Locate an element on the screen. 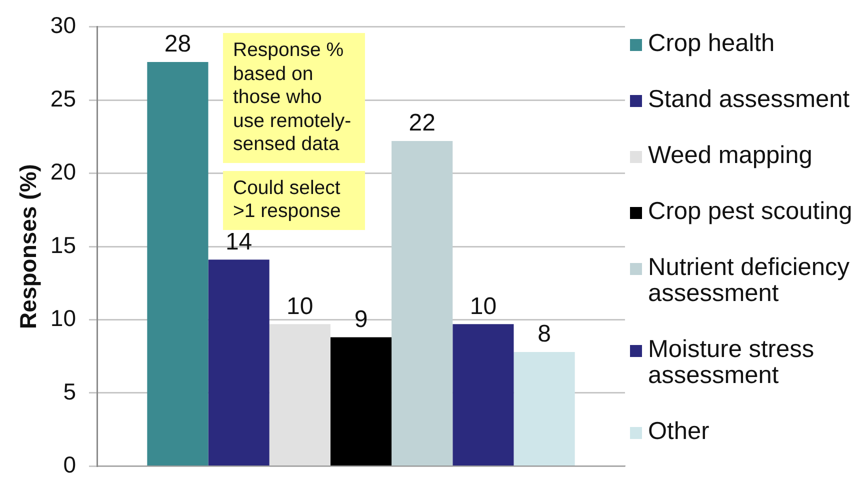 This screenshot has height=493, width=863. legend-label: Nutrient deficiency assessment is located at coordinates (749, 280).